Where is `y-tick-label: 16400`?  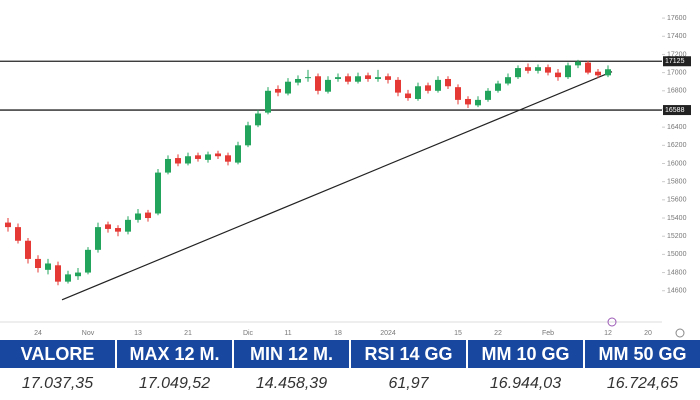 y-tick-label: 16400 is located at coordinates (677, 127).